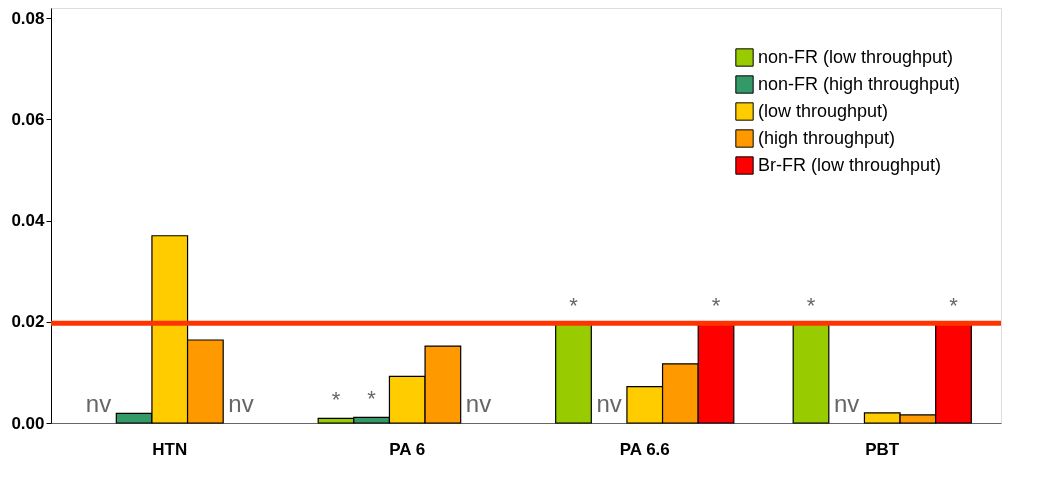 Image resolution: width=1053 pixels, height=481 pixels. What do you see at coordinates (859, 83) in the screenshot?
I see `legend-label: non-FR (high throughput)` at bounding box center [859, 83].